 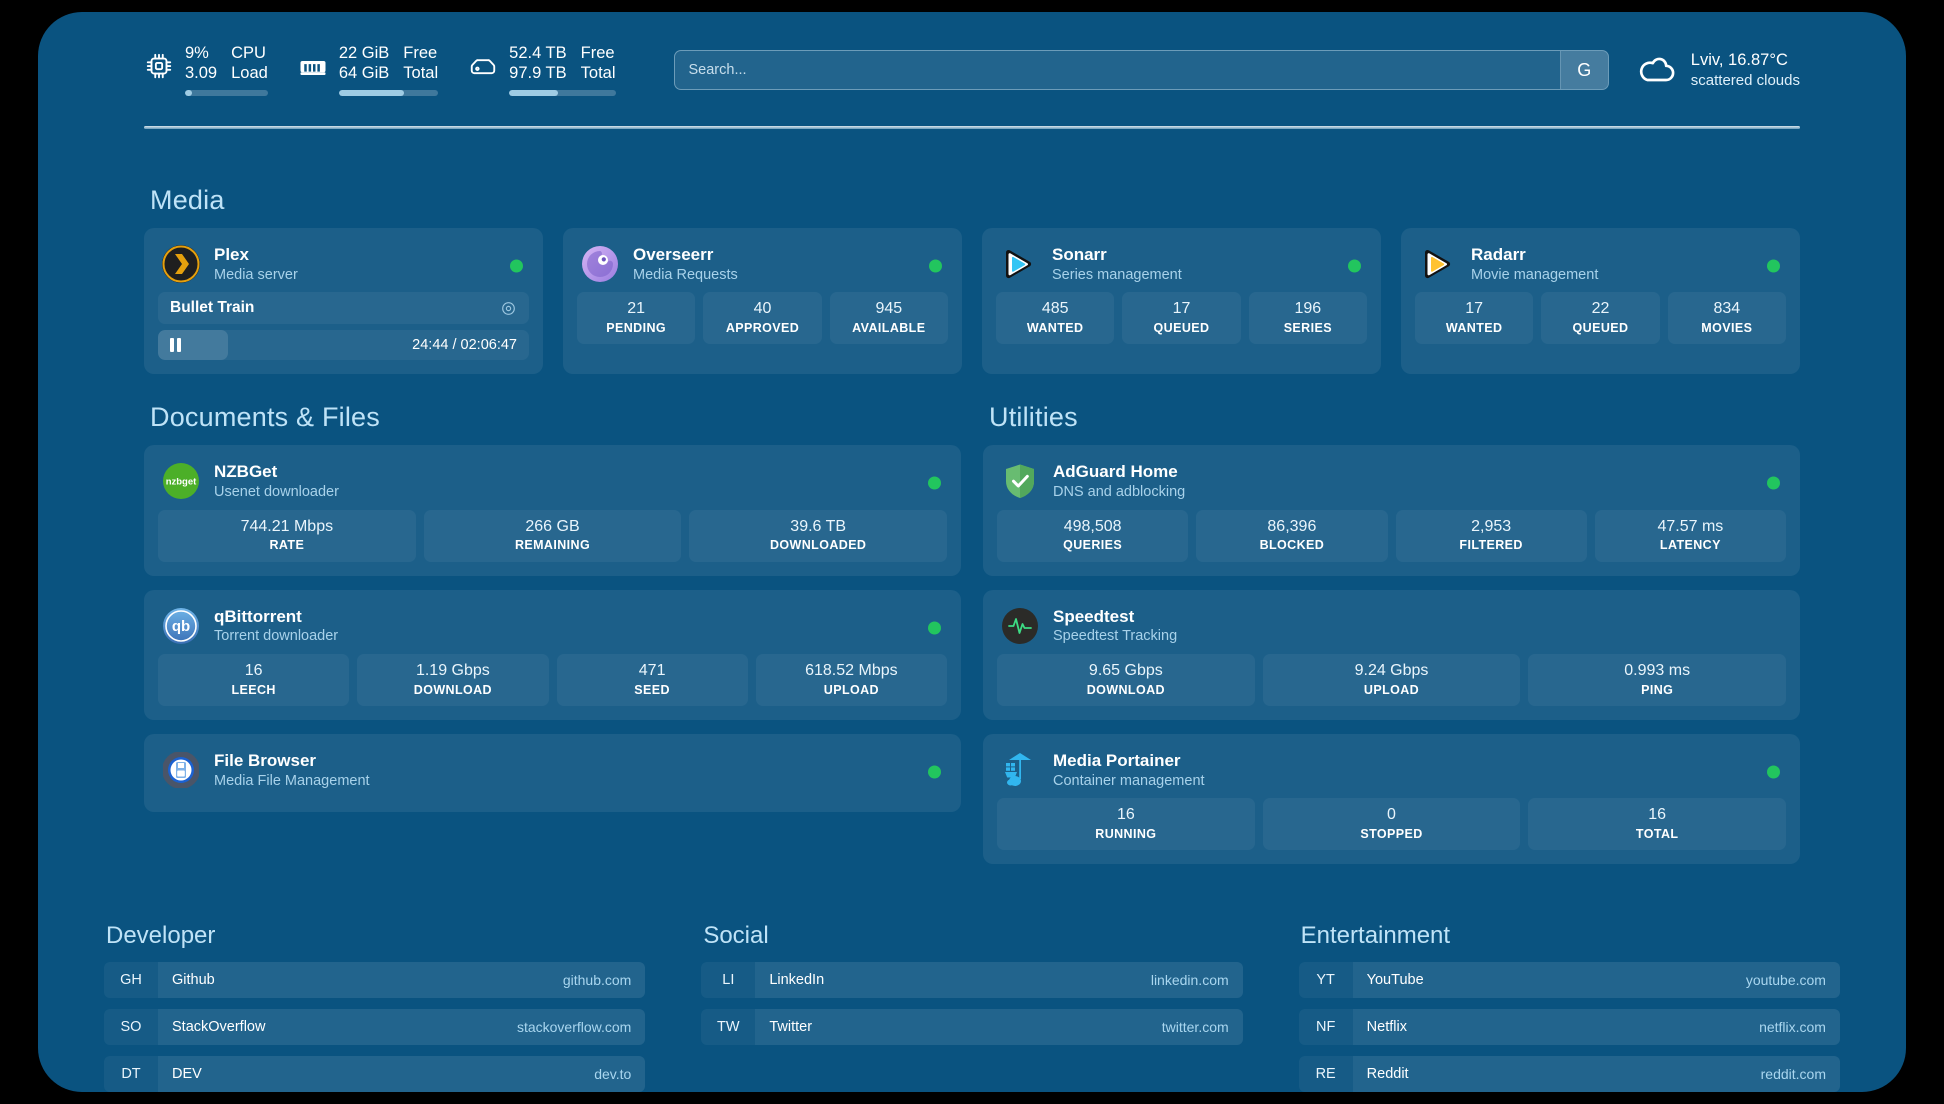 I want to click on service-header: qb qBittorrent Torrent downloader, so click(x=552, y=628).